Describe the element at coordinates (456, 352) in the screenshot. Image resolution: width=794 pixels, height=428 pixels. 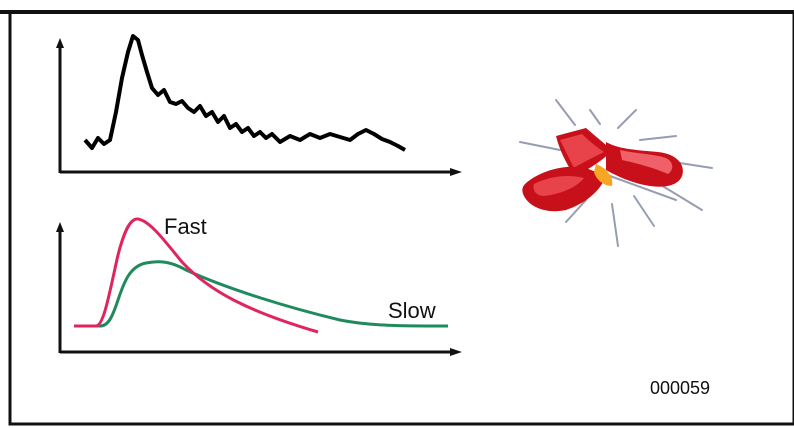
I see `bottom-chart-x-arrow` at that location.